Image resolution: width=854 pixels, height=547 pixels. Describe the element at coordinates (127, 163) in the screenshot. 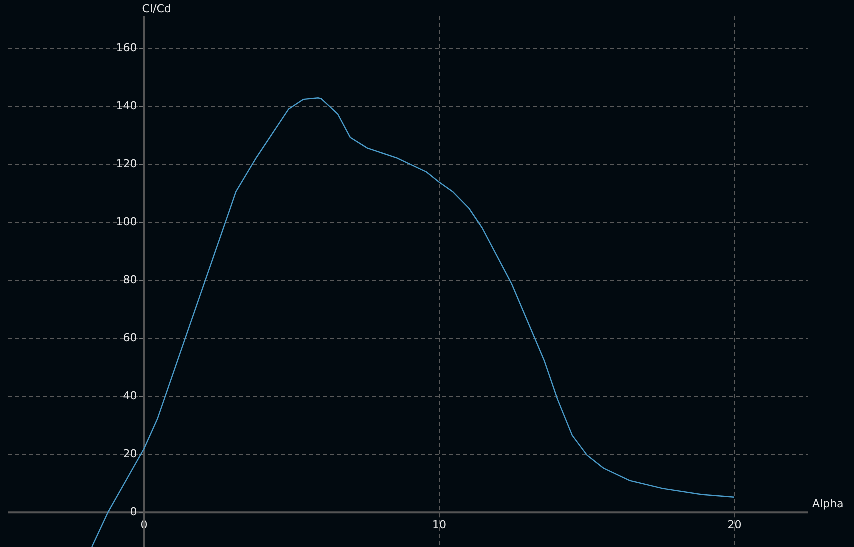

I see `y-tick-label: 120` at that location.